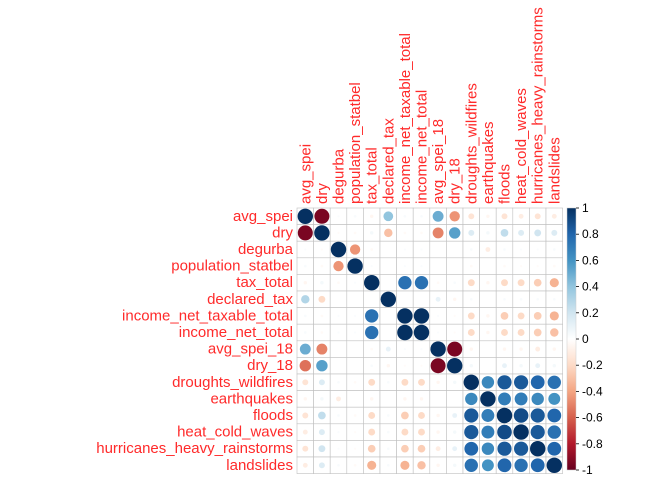  I want to click on corr-circle-hurricanes_heavy_rainstorms-degurba, so click(338, 448).